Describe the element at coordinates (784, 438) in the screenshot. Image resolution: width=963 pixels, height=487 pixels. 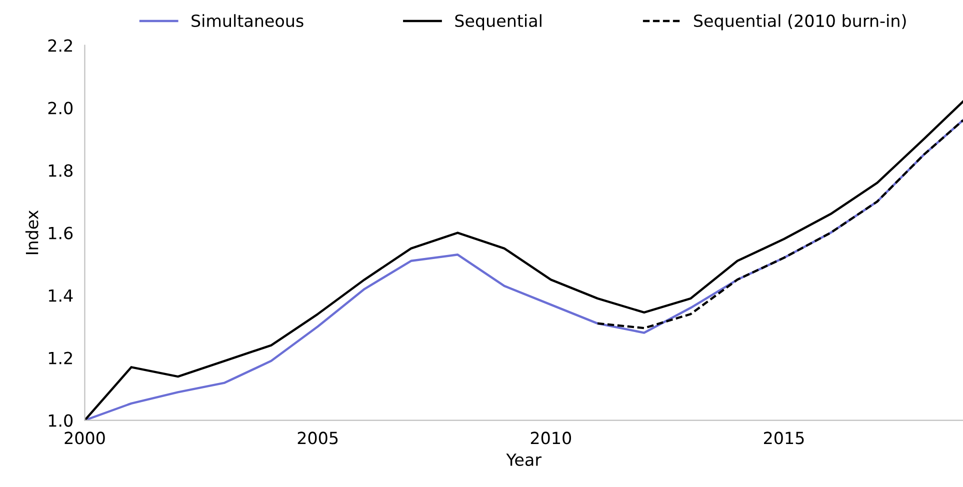
I see `x-tick-label: 2015` at that location.